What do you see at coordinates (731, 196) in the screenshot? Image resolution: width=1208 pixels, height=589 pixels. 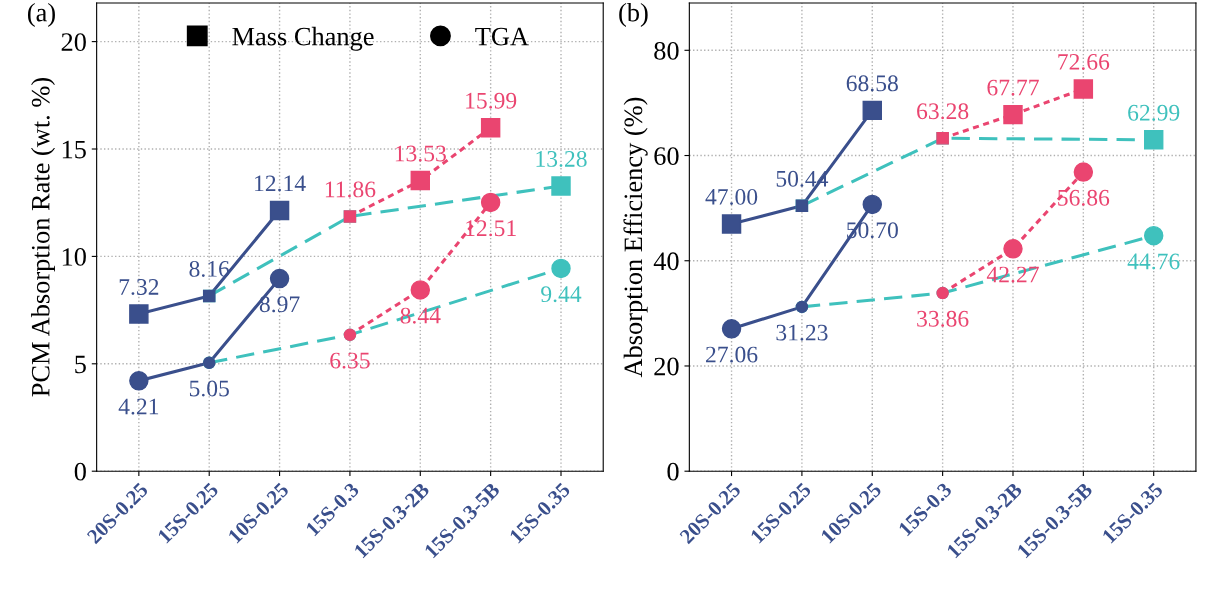 I see `data-label: 47.00` at bounding box center [731, 196].